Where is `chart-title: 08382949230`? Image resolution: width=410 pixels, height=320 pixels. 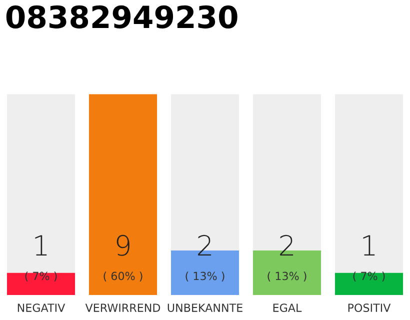 chart-title: 08382949230 is located at coordinates (122, 16).